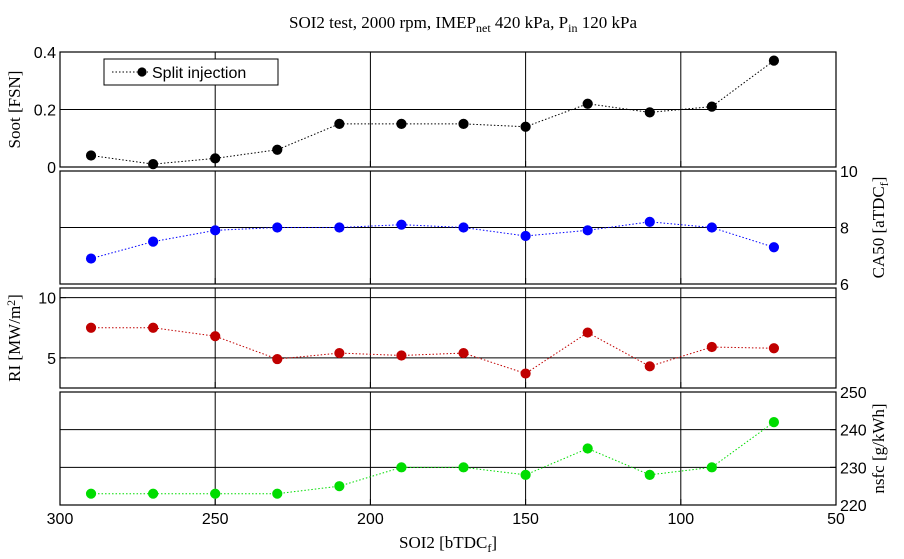 The width and height of the screenshot is (904, 559). Describe the element at coordinates (14, 110) in the screenshot. I see `y-axis-label: Soot [FSN]` at that location.